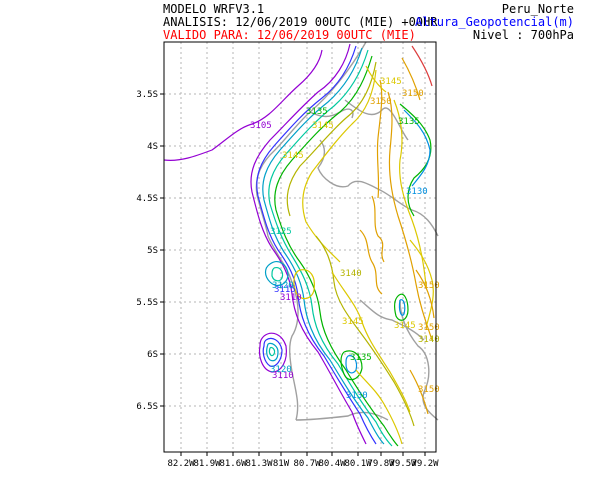 The width and height of the screenshot is (600, 500). What do you see at coordinates (429, 340) in the screenshot?
I see `contour-label-3140-east: 3140` at bounding box center [429, 340].